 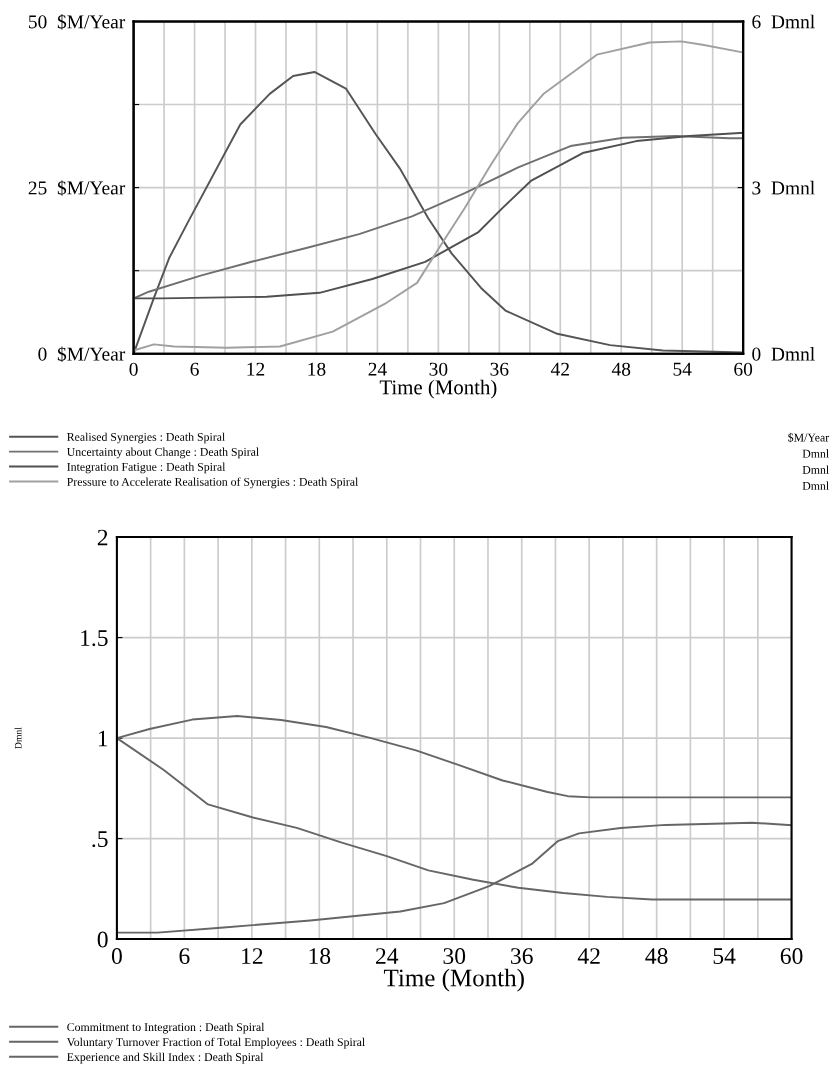 What do you see at coordinates (133, 369) in the screenshot?
I see `x-tick-label: 0` at bounding box center [133, 369].